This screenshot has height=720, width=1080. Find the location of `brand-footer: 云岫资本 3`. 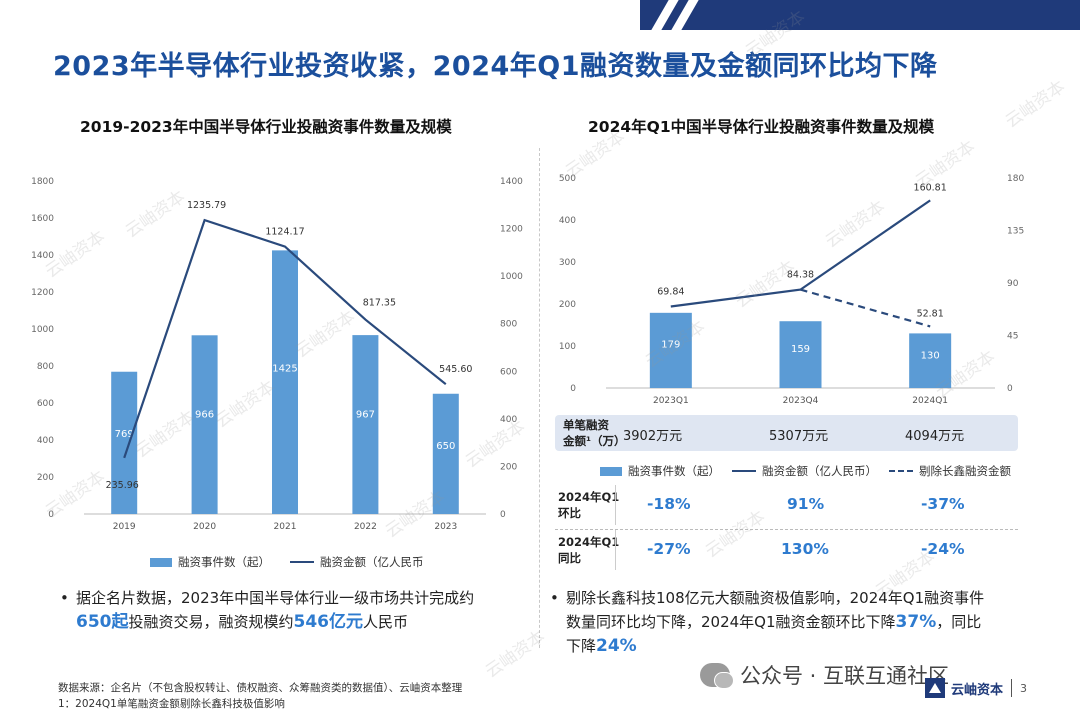

brand-footer: 云岫资本 3 is located at coordinates (976, 688).